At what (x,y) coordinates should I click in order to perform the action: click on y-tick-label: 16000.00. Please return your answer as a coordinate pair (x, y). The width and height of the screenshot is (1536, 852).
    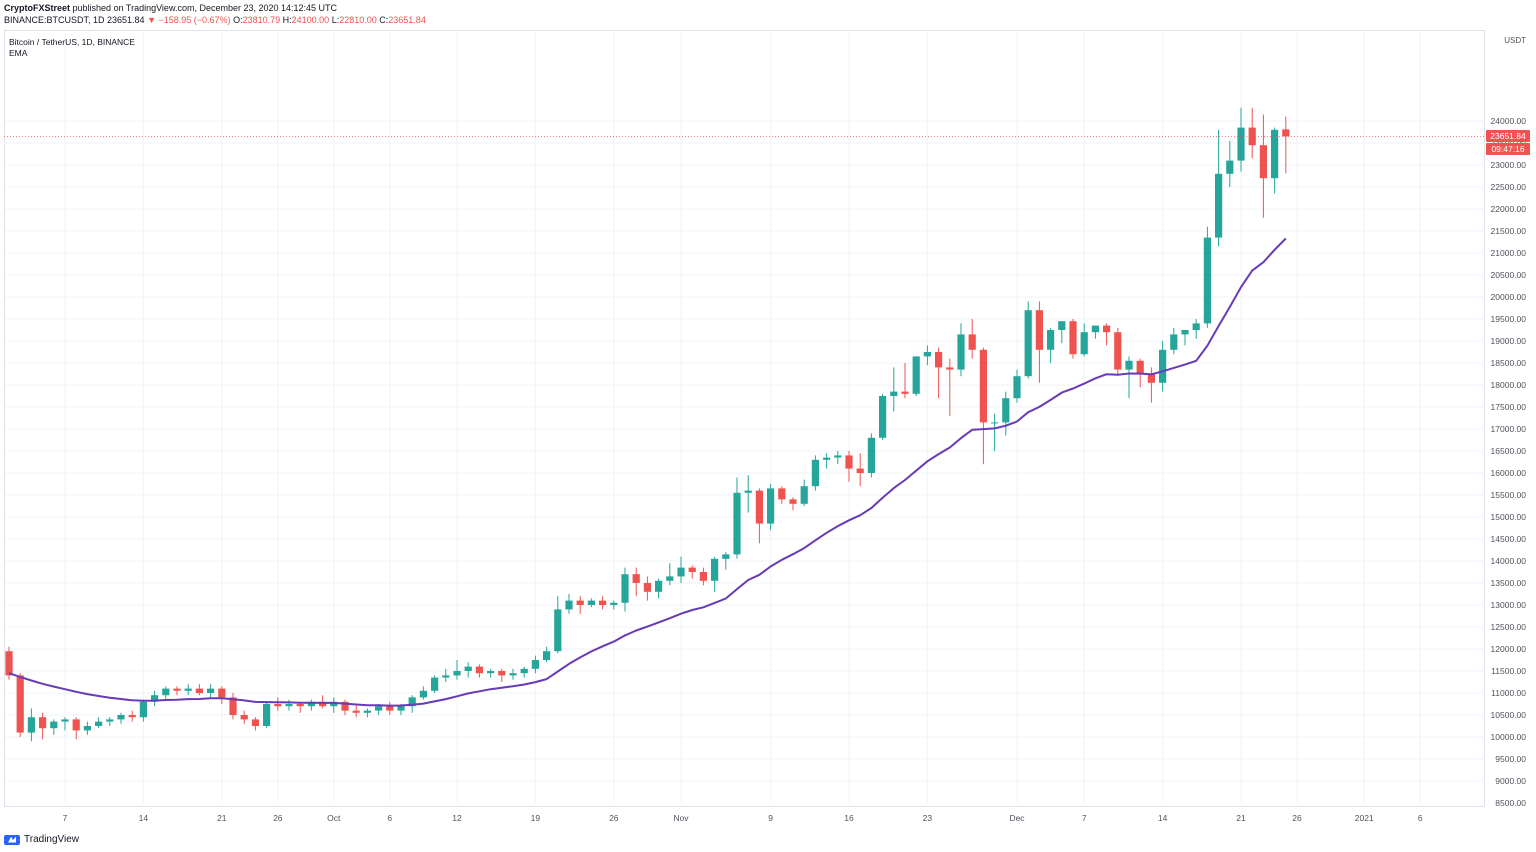
    Looking at the image, I should click on (1509, 473).